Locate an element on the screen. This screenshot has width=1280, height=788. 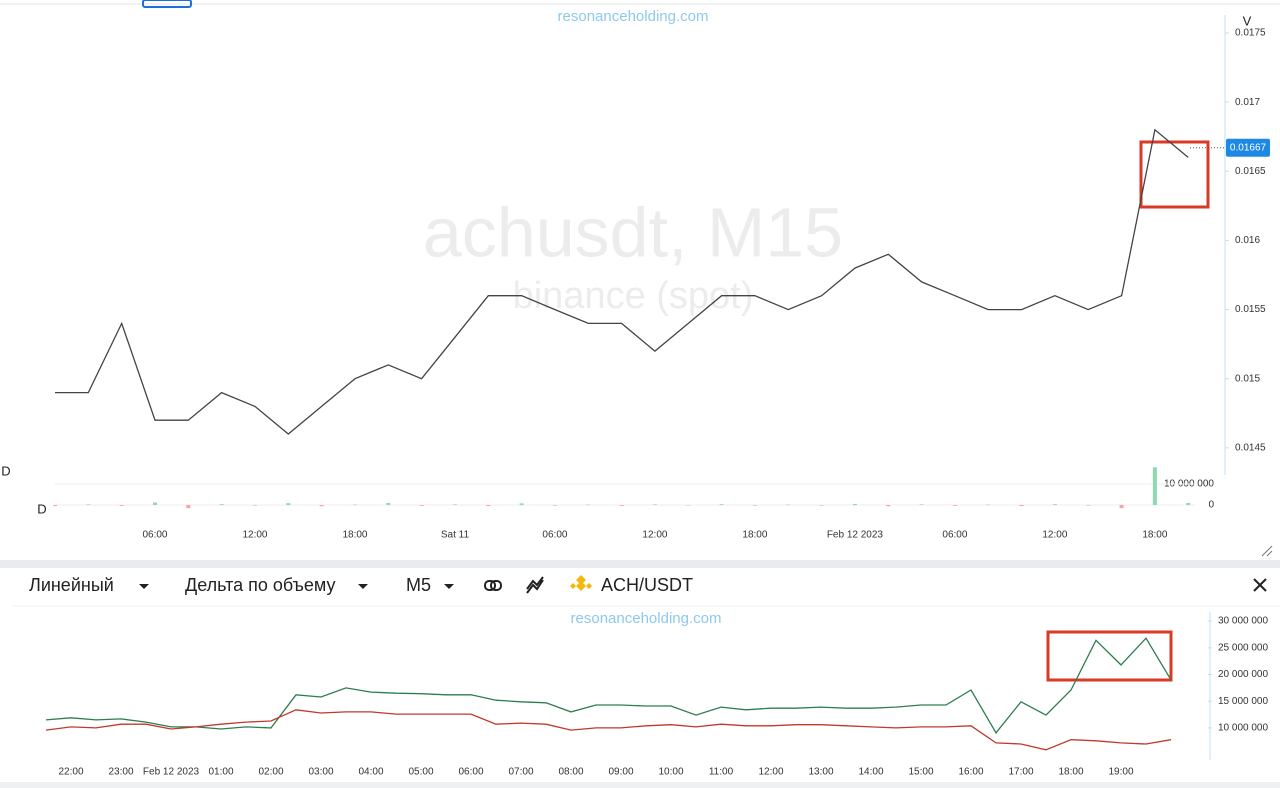
x-tick-label: Feb 12 2023 is located at coordinates (855, 535).